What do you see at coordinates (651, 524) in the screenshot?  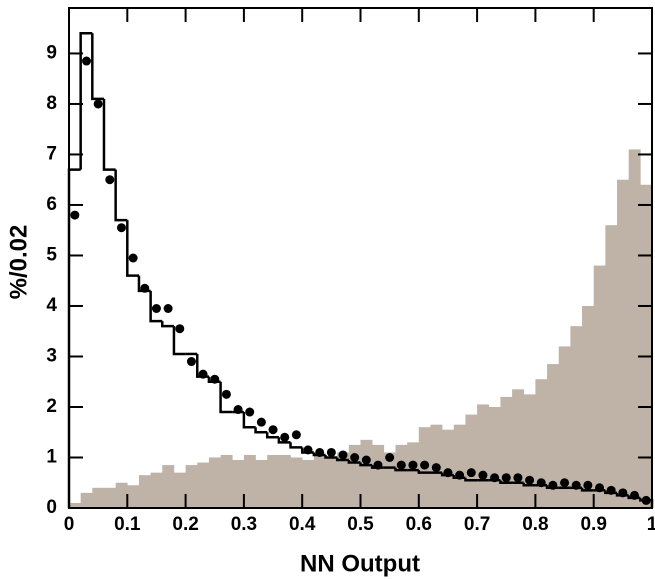 I see `x-tick-label: 1` at bounding box center [651, 524].